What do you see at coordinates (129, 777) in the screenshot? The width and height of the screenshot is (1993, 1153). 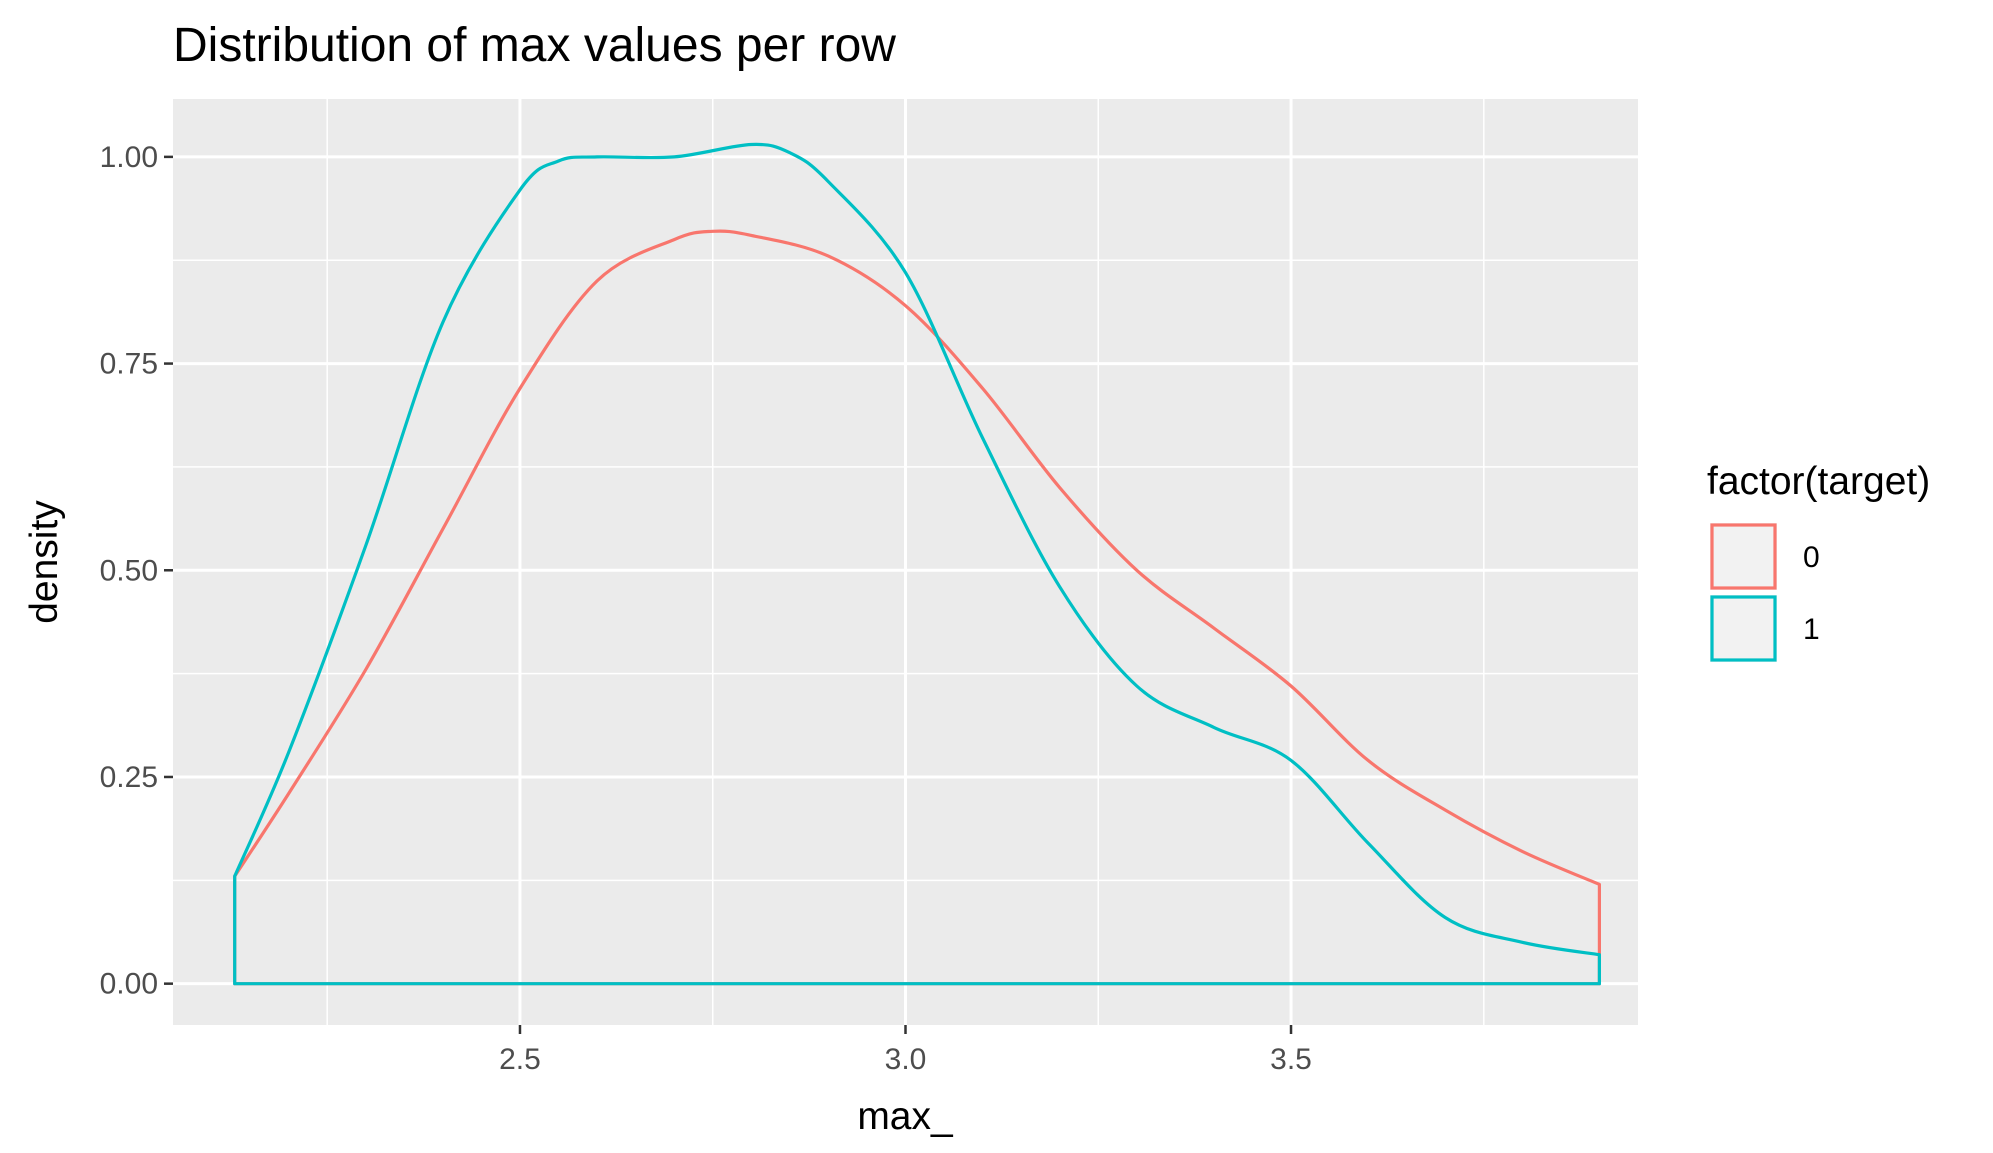 I see `y-tick-label-1: 0.25` at bounding box center [129, 777].